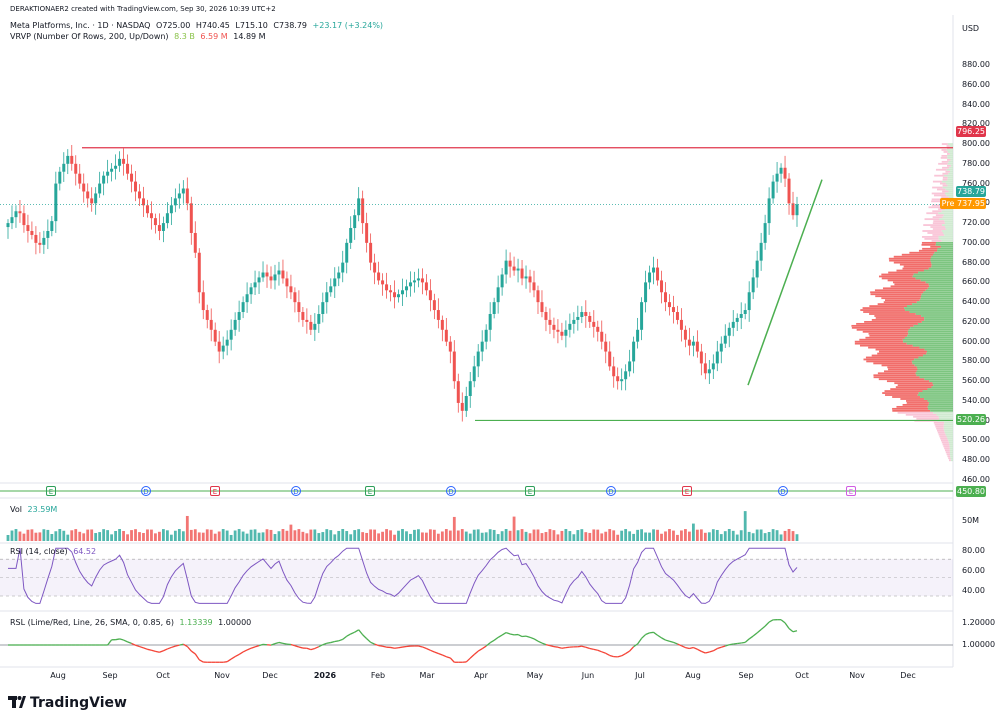  What do you see at coordinates (481, 675) in the screenshot?
I see `time-tick: Apr` at bounding box center [481, 675].